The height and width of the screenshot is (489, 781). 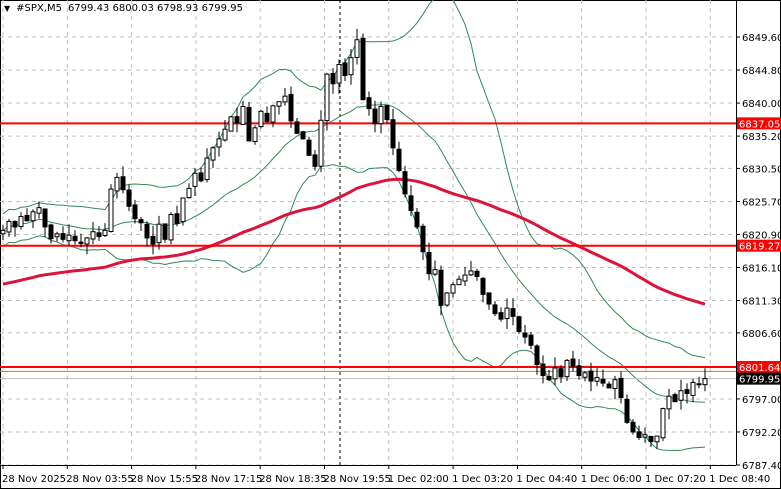 I want to click on collapse-triangle-icon: ▼, so click(x=7, y=8).